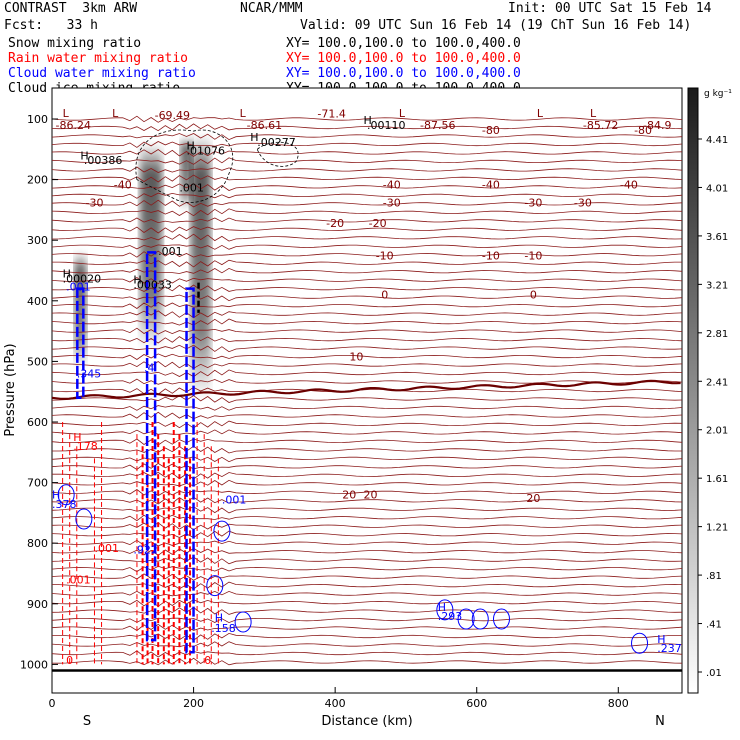 The width and height of the screenshot is (740, 740). What do you see at coordinates (37, 422) in the screenshot?
I see `y-tick-label: 600` at bounding box center [37, 422].